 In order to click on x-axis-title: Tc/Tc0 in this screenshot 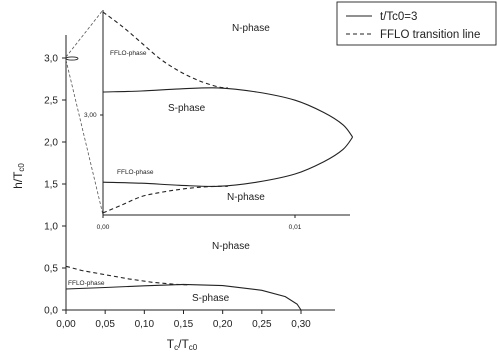, I will do `click(182, 344)`.